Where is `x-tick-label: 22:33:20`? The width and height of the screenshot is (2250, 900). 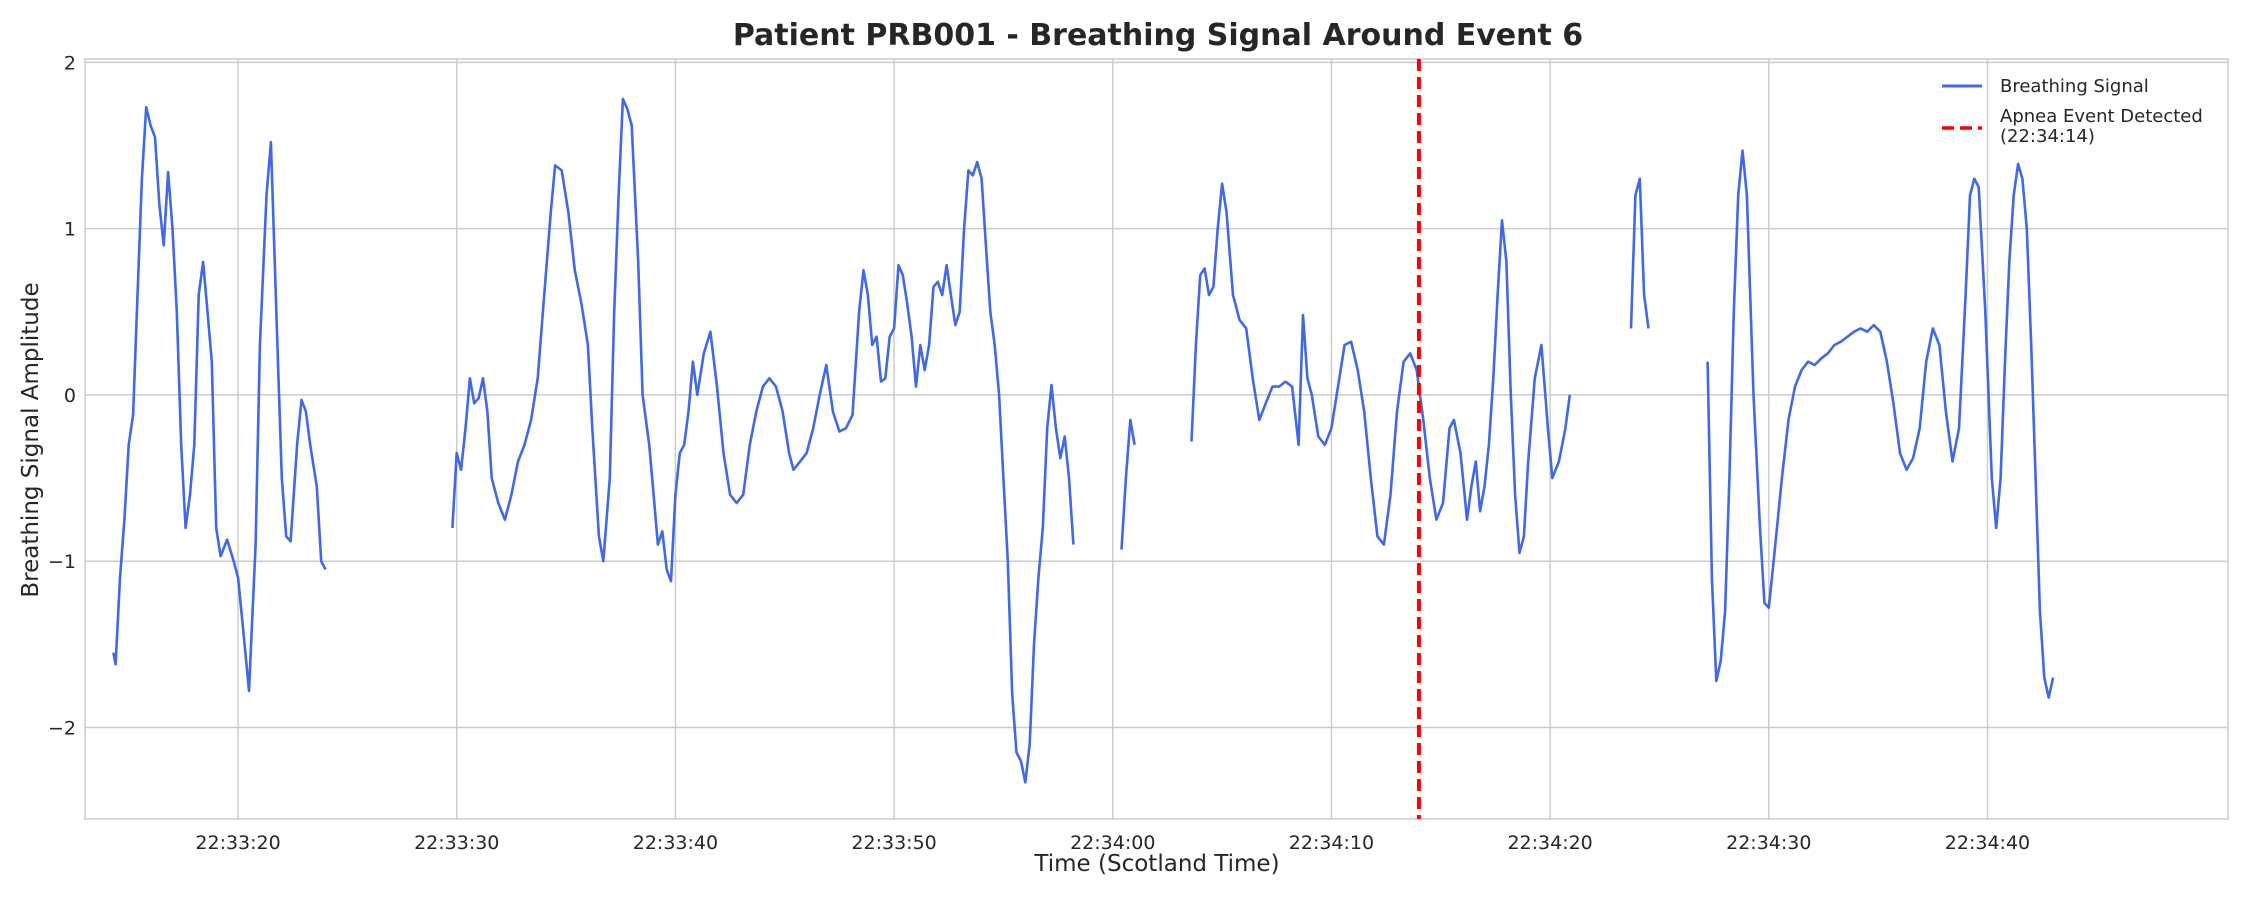 x-tick-label: 22:33:20 is located at coordinates (237, 843).